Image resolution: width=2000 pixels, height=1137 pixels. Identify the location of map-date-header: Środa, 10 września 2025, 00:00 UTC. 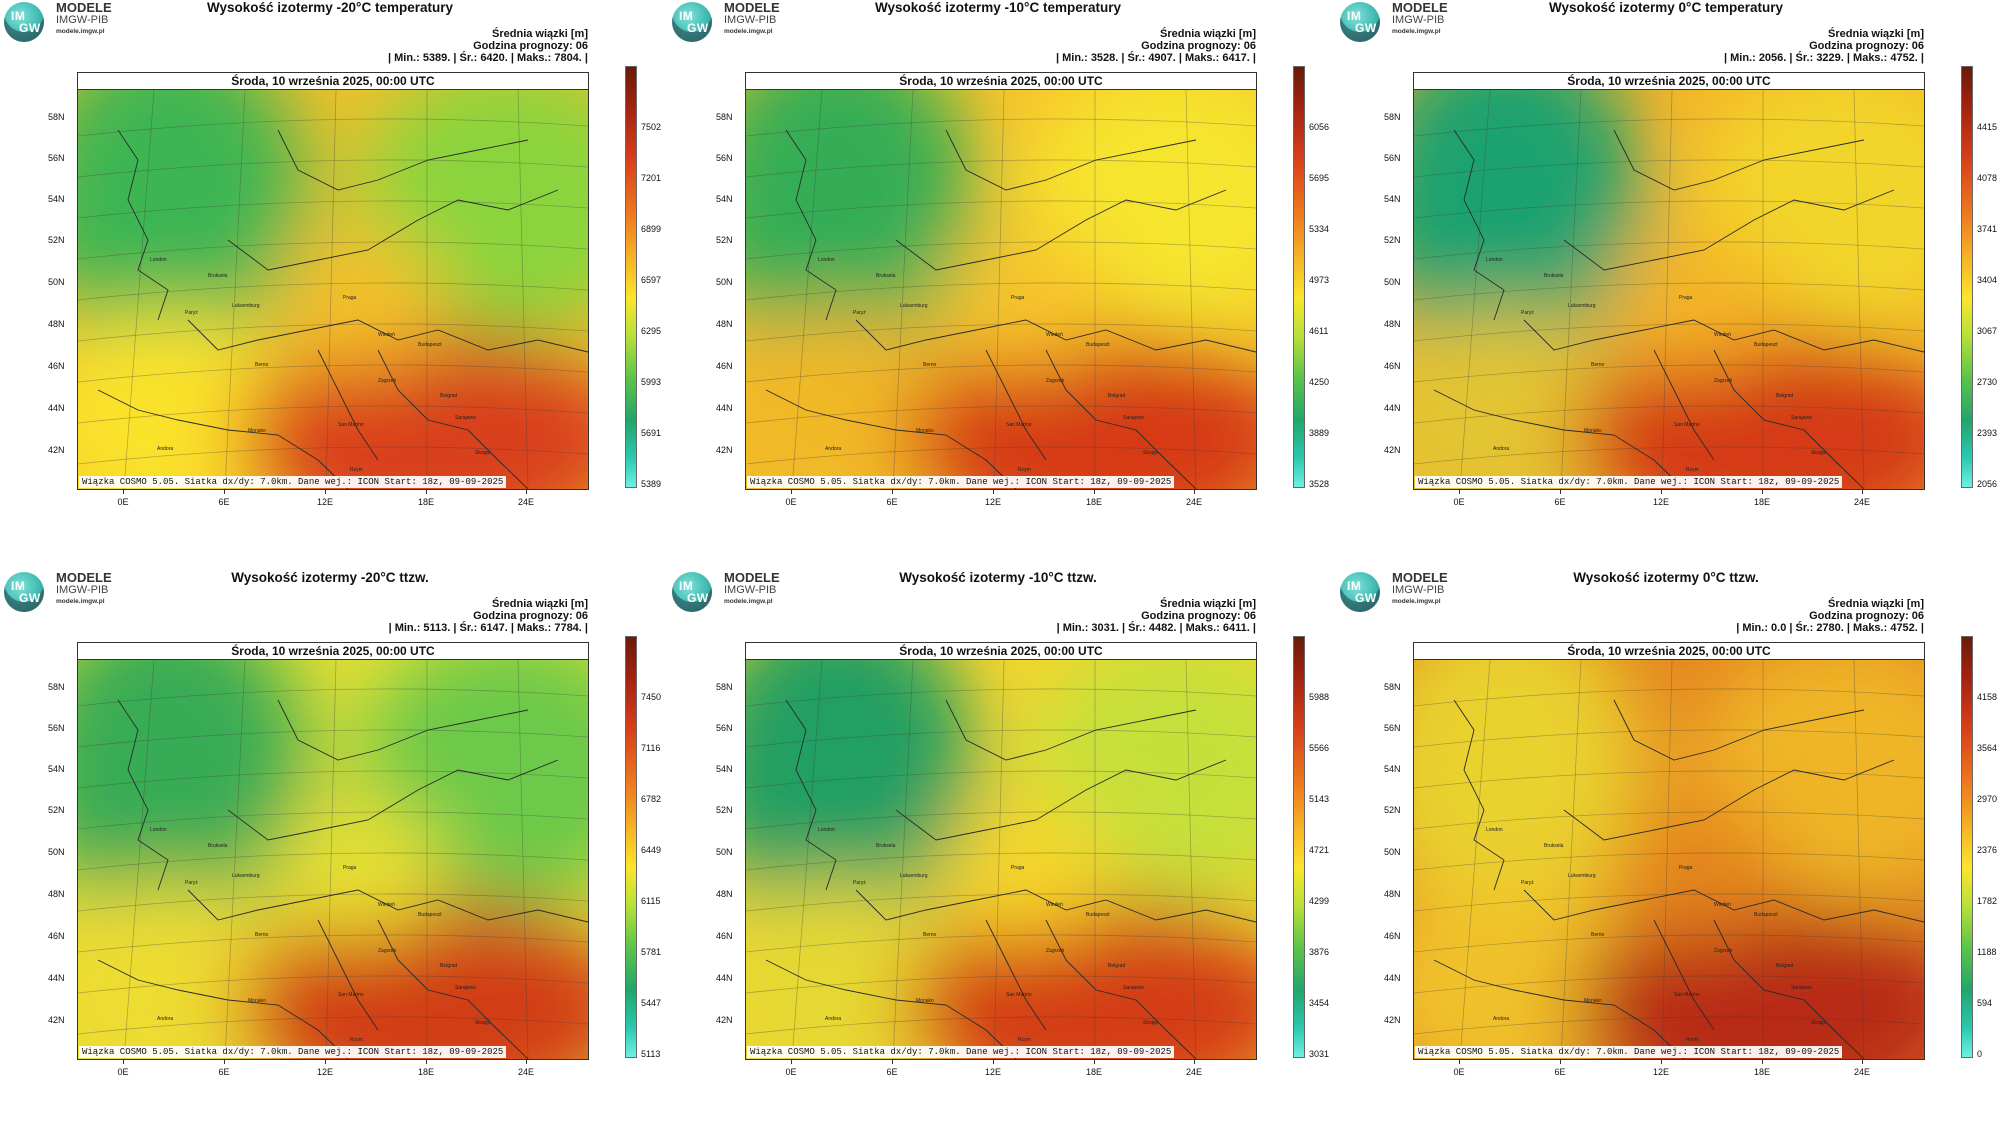
(1001, 651).